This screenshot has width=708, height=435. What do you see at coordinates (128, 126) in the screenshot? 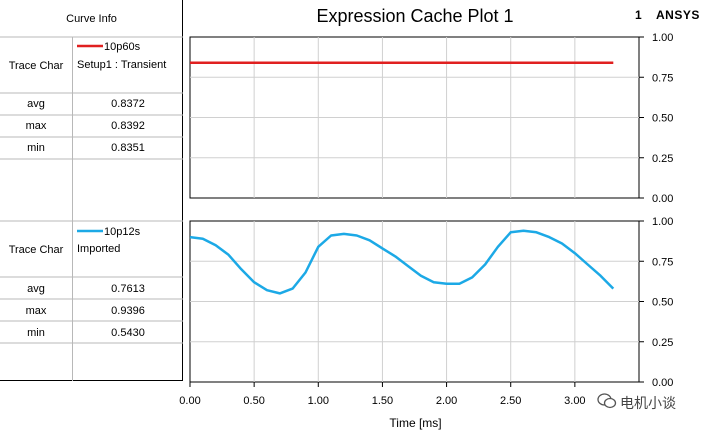
I see `stat-value-max: 0.8392` at bounding box center [128, 126].